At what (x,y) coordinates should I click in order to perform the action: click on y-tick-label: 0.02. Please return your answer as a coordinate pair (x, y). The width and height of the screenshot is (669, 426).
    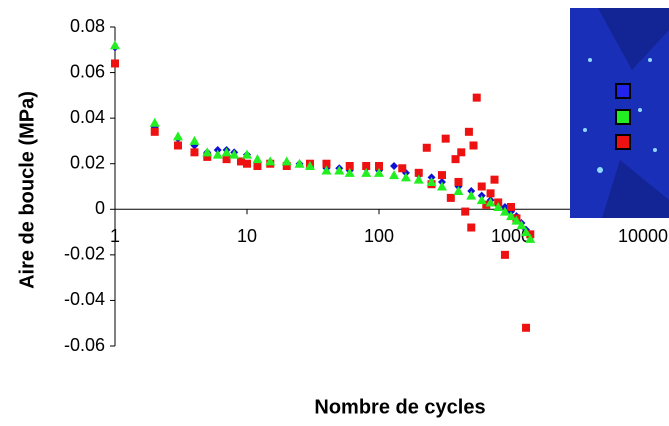
    Looking at the image, I should click on (87, 162).